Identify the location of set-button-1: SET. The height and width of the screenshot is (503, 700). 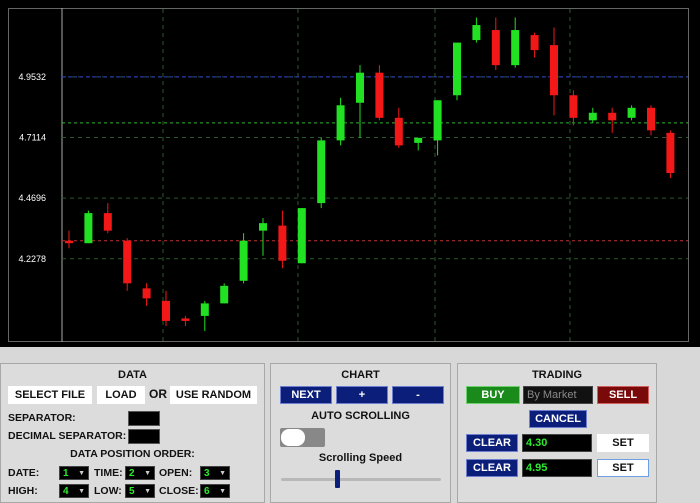
(623, 443).